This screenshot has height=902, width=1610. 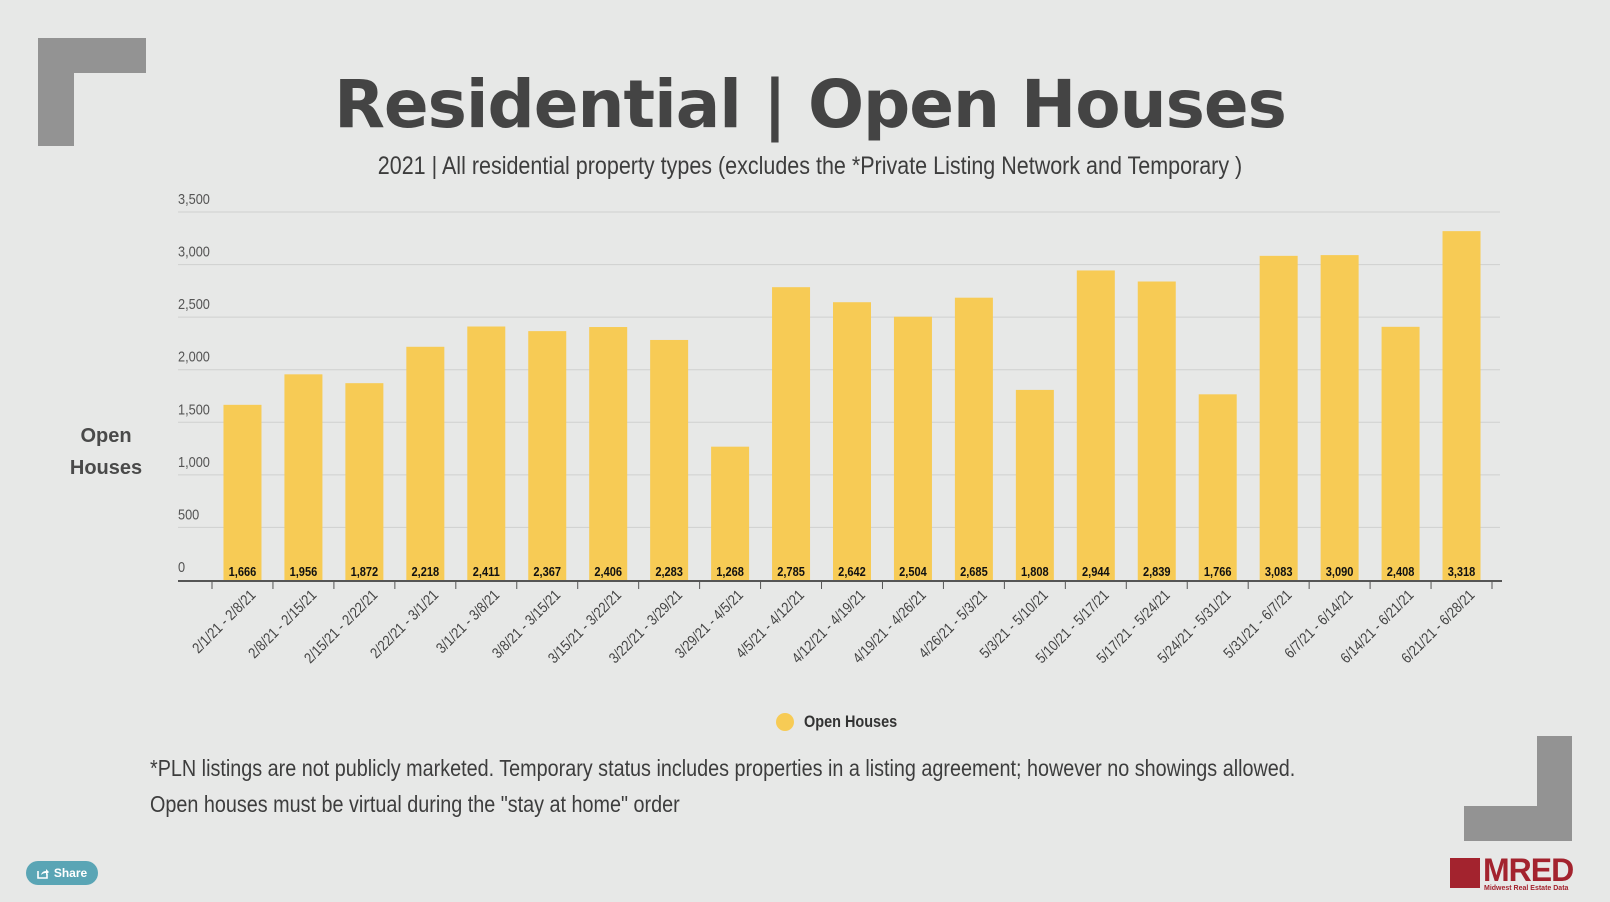 I want to click on mred-logo: MRED Midwest Real Estate Data, so click(x=1520, y=874).